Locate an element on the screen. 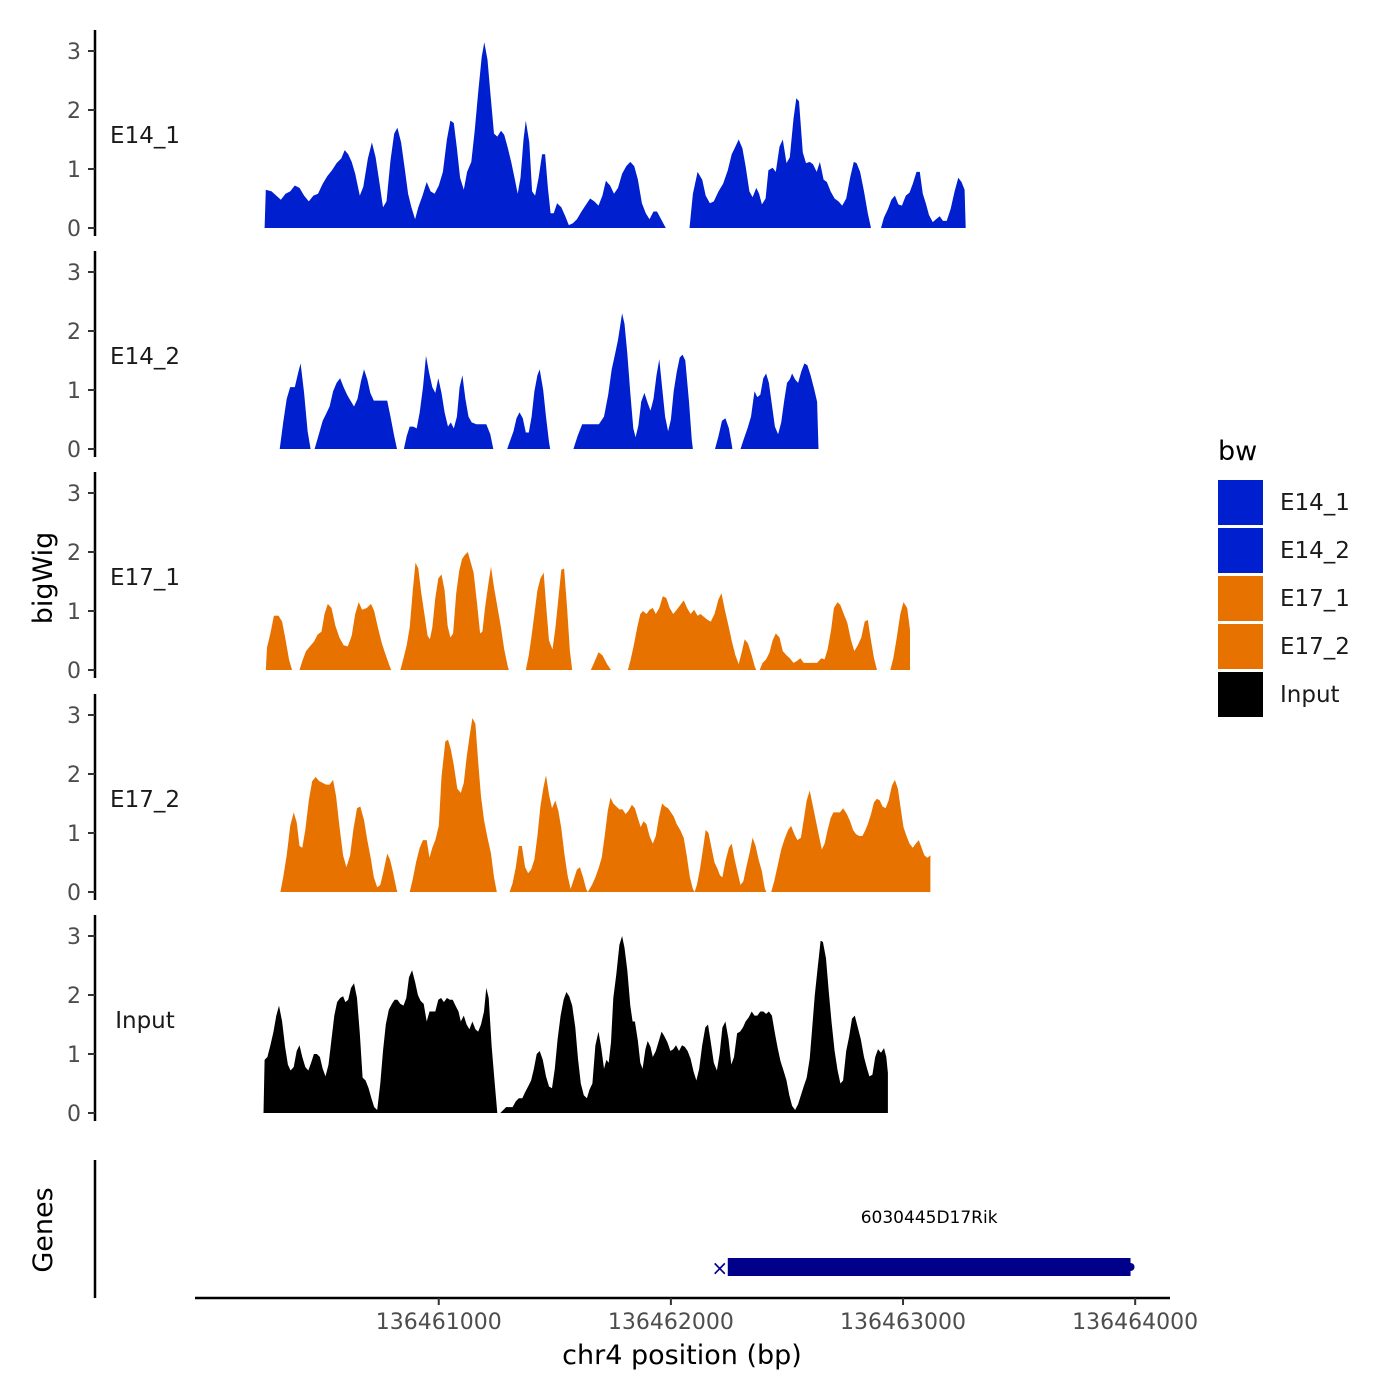 Image resolution: width=1400 pixels, height=1400 pixels. track-input: 0 1 2 3 Input is located at coordinates (477, 1021).